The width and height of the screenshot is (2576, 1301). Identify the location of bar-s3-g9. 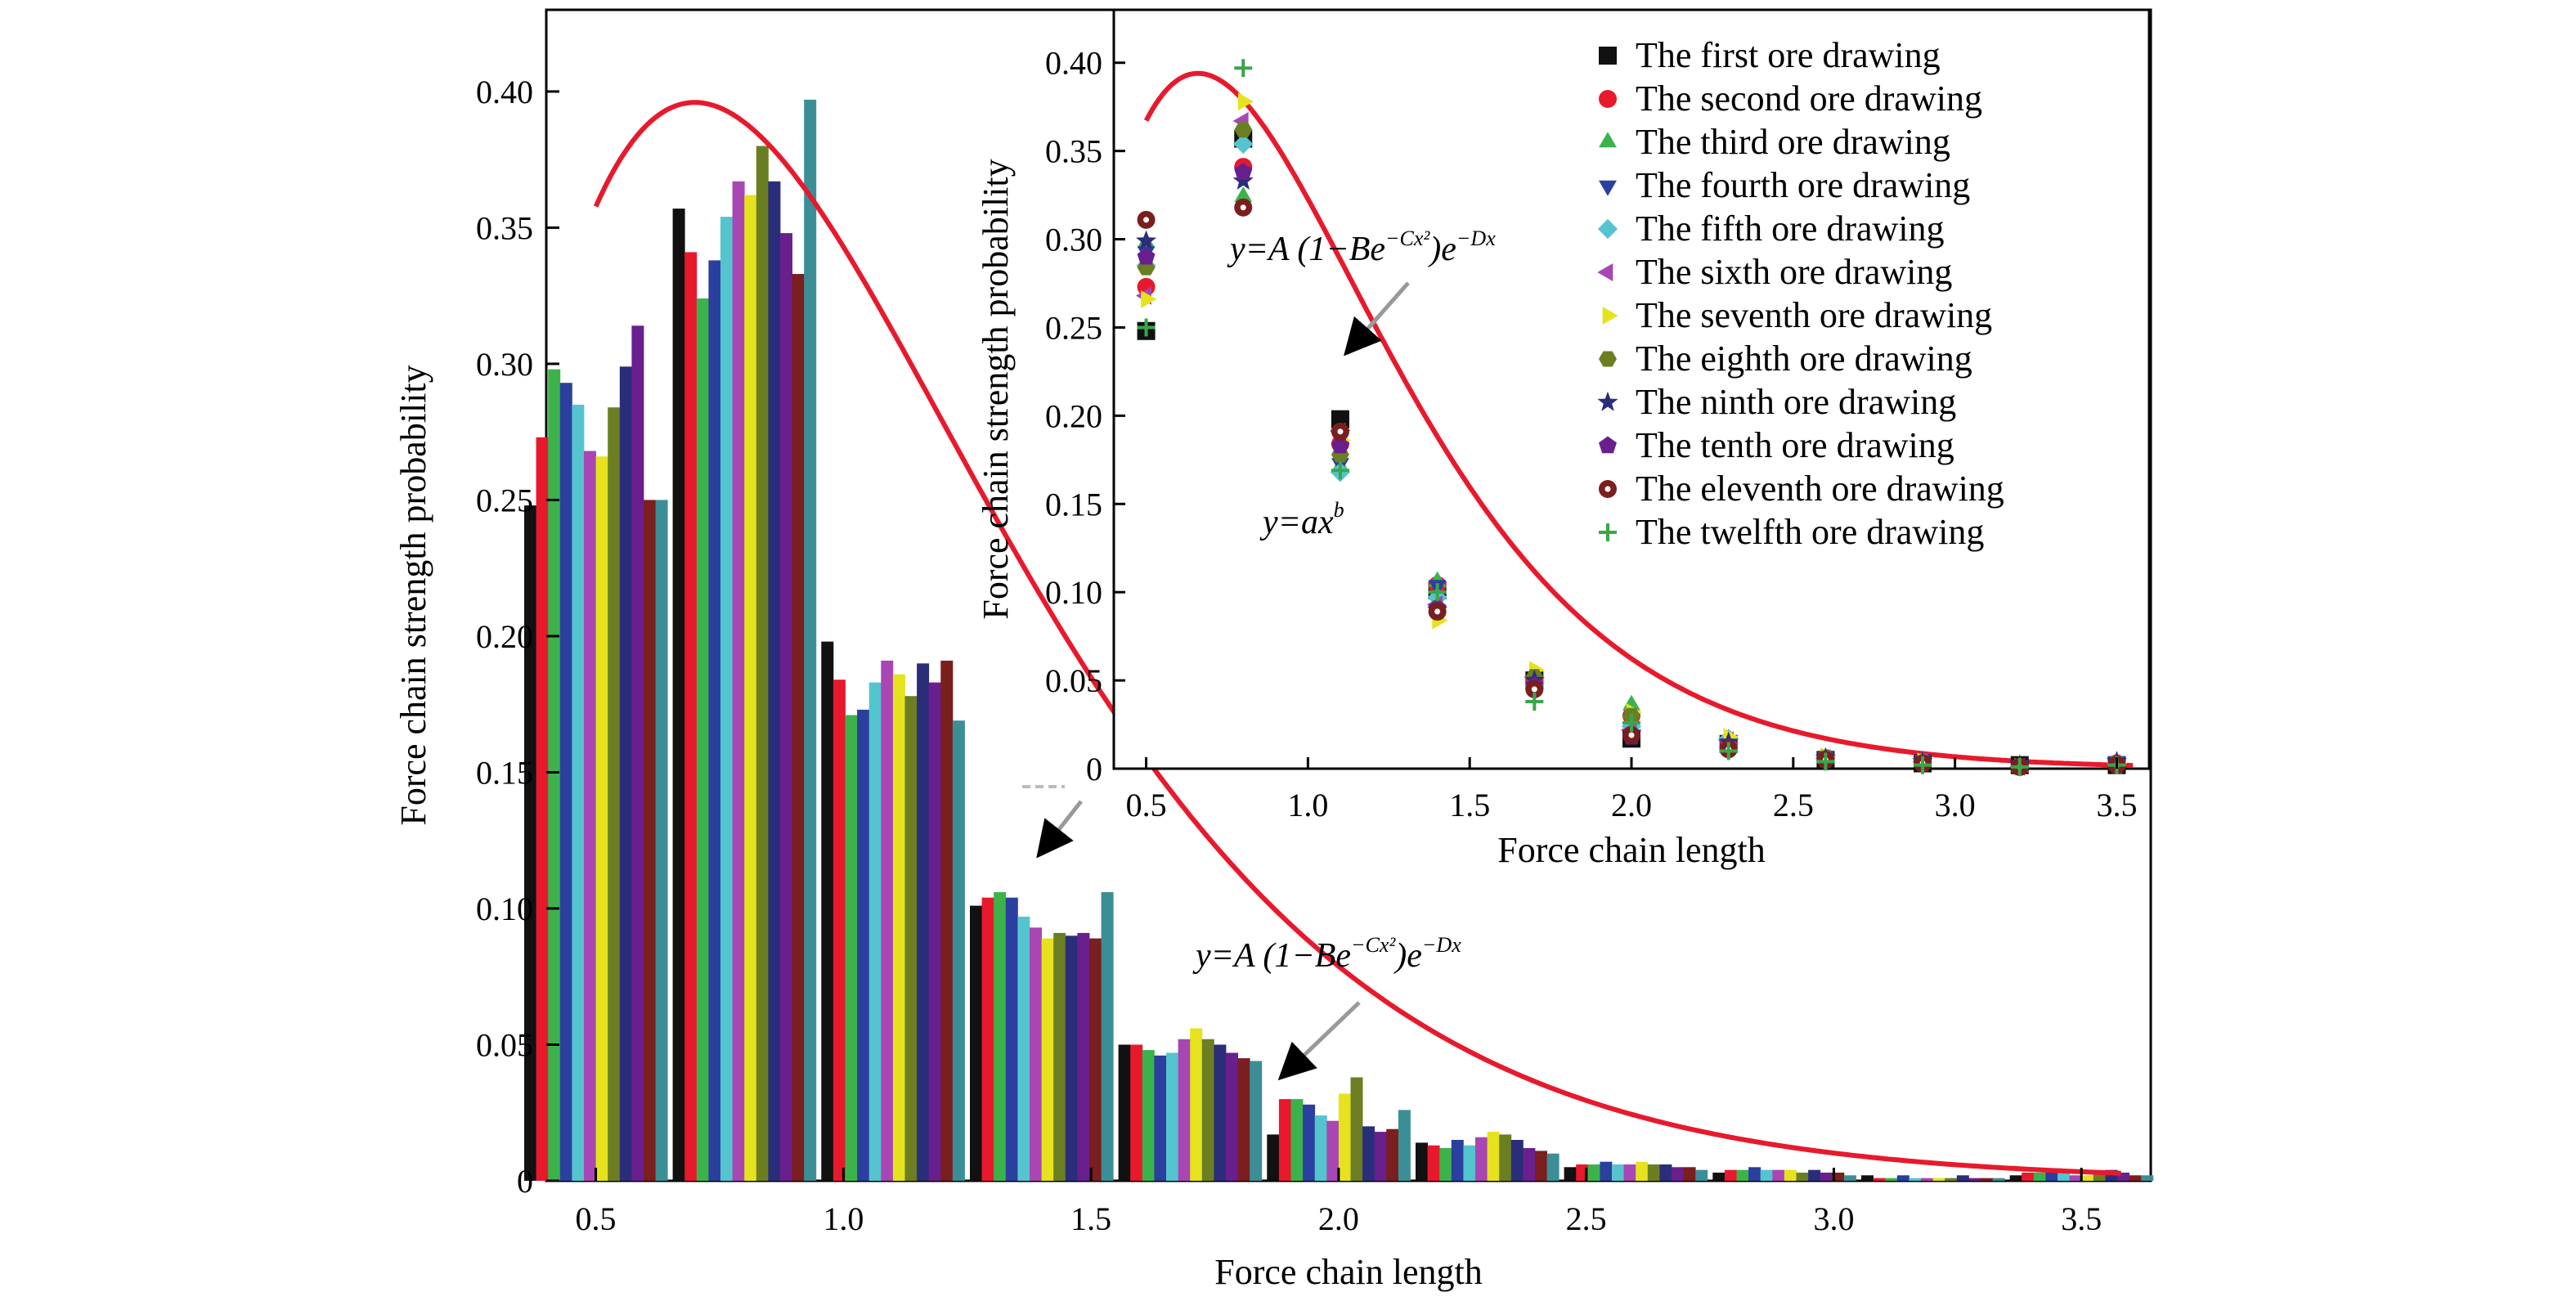
(1742, 1175).